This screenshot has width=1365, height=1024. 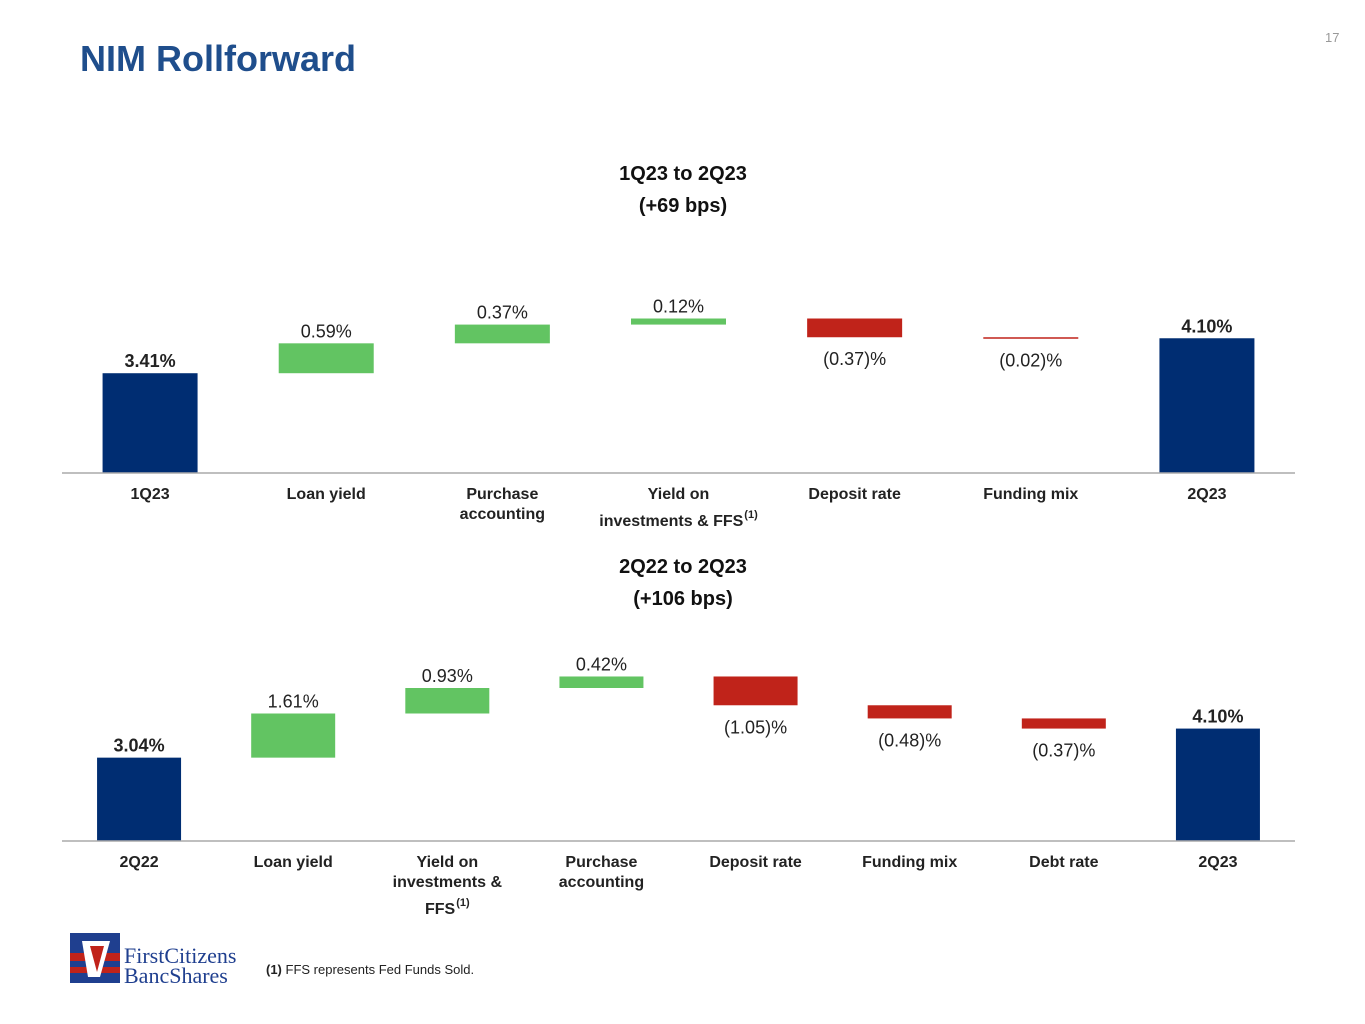 I want to click on footnote-text: FFS represents Fed Funds Sold., so click(x=380, y=969).